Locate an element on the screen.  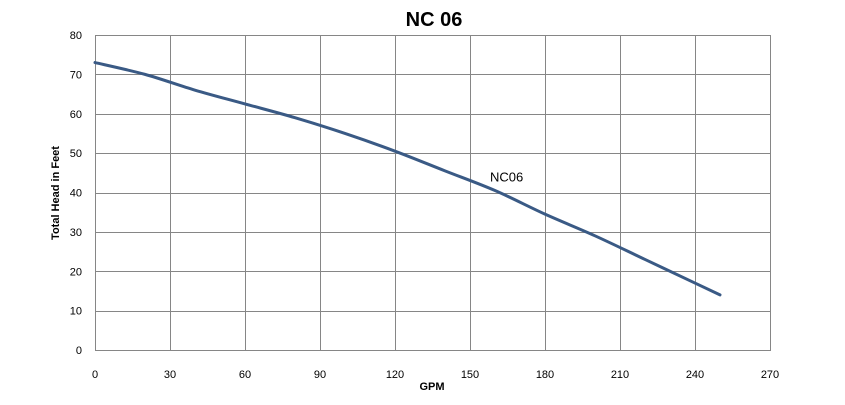
x-tick-label: 180 is located at coordinates (545, 375).